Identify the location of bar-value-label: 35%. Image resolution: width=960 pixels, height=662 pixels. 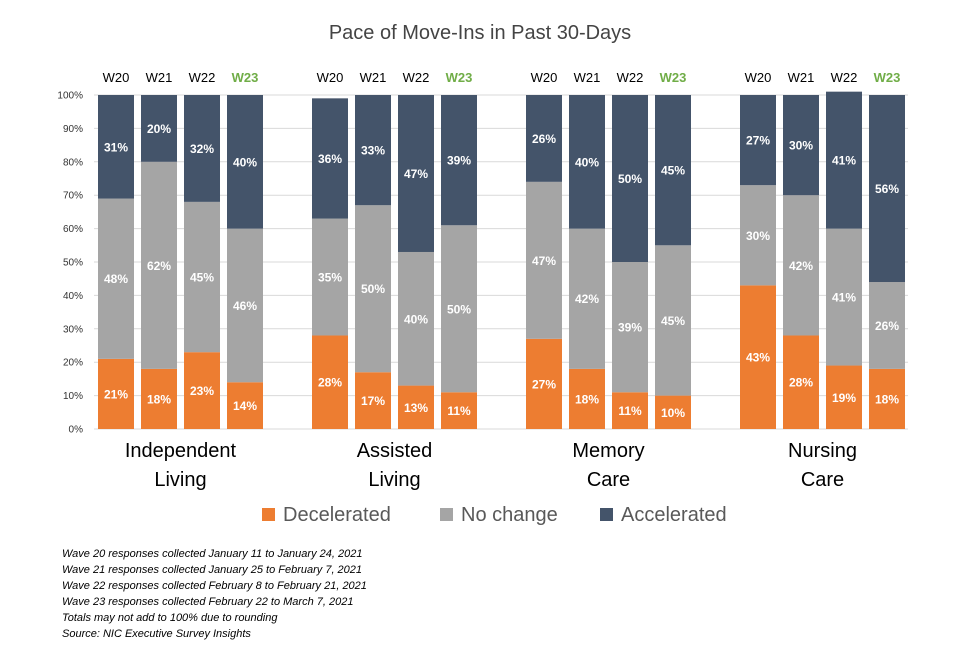
(330, 278).